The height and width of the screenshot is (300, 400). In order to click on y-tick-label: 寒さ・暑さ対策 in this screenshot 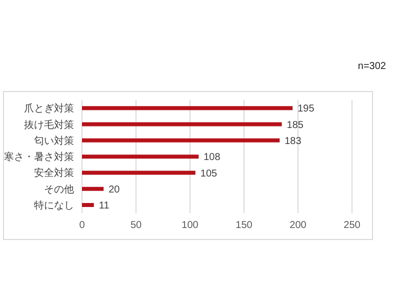, I will do `click(39, 157)`.